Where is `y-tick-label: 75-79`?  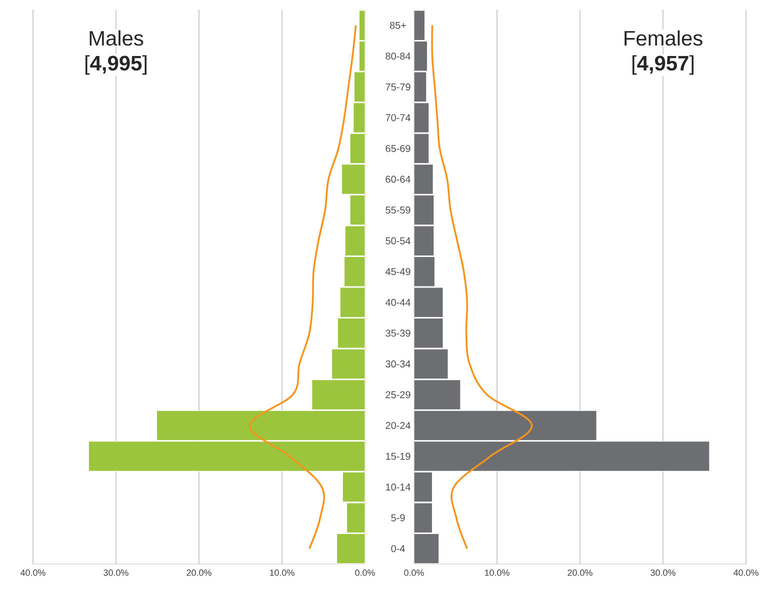 y-tick-label: 75-79 is located at coordinates (398, 86).